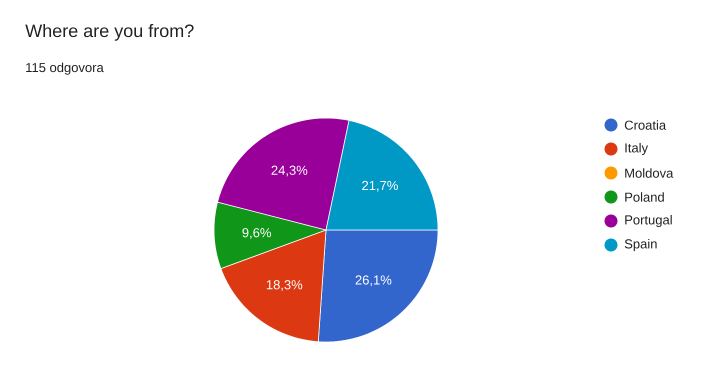 Image resolution: width=710 pixels, height=368 pixels. I want to click on legend-label: Croatia, so click(645, 125).